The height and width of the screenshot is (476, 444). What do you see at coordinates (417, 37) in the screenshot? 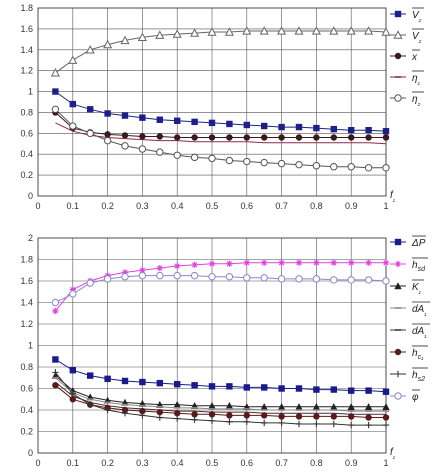
I see `legend-label-1: V₂` at bounding box center [417, 37].